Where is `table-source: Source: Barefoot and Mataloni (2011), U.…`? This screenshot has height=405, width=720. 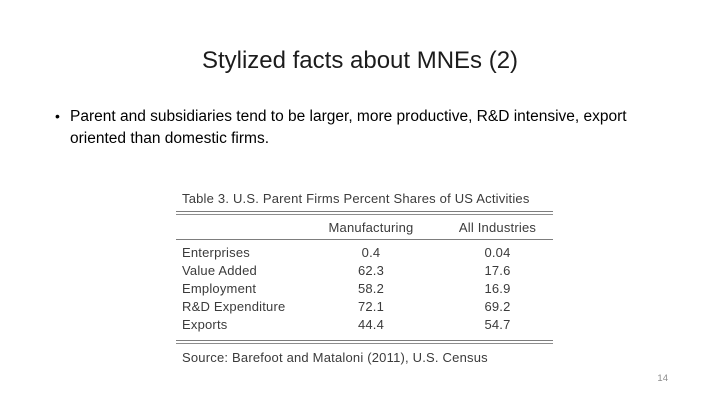
table-source: Source: Barefoot and Mataloni (2011), U.… is located at coordinates (335, 357).